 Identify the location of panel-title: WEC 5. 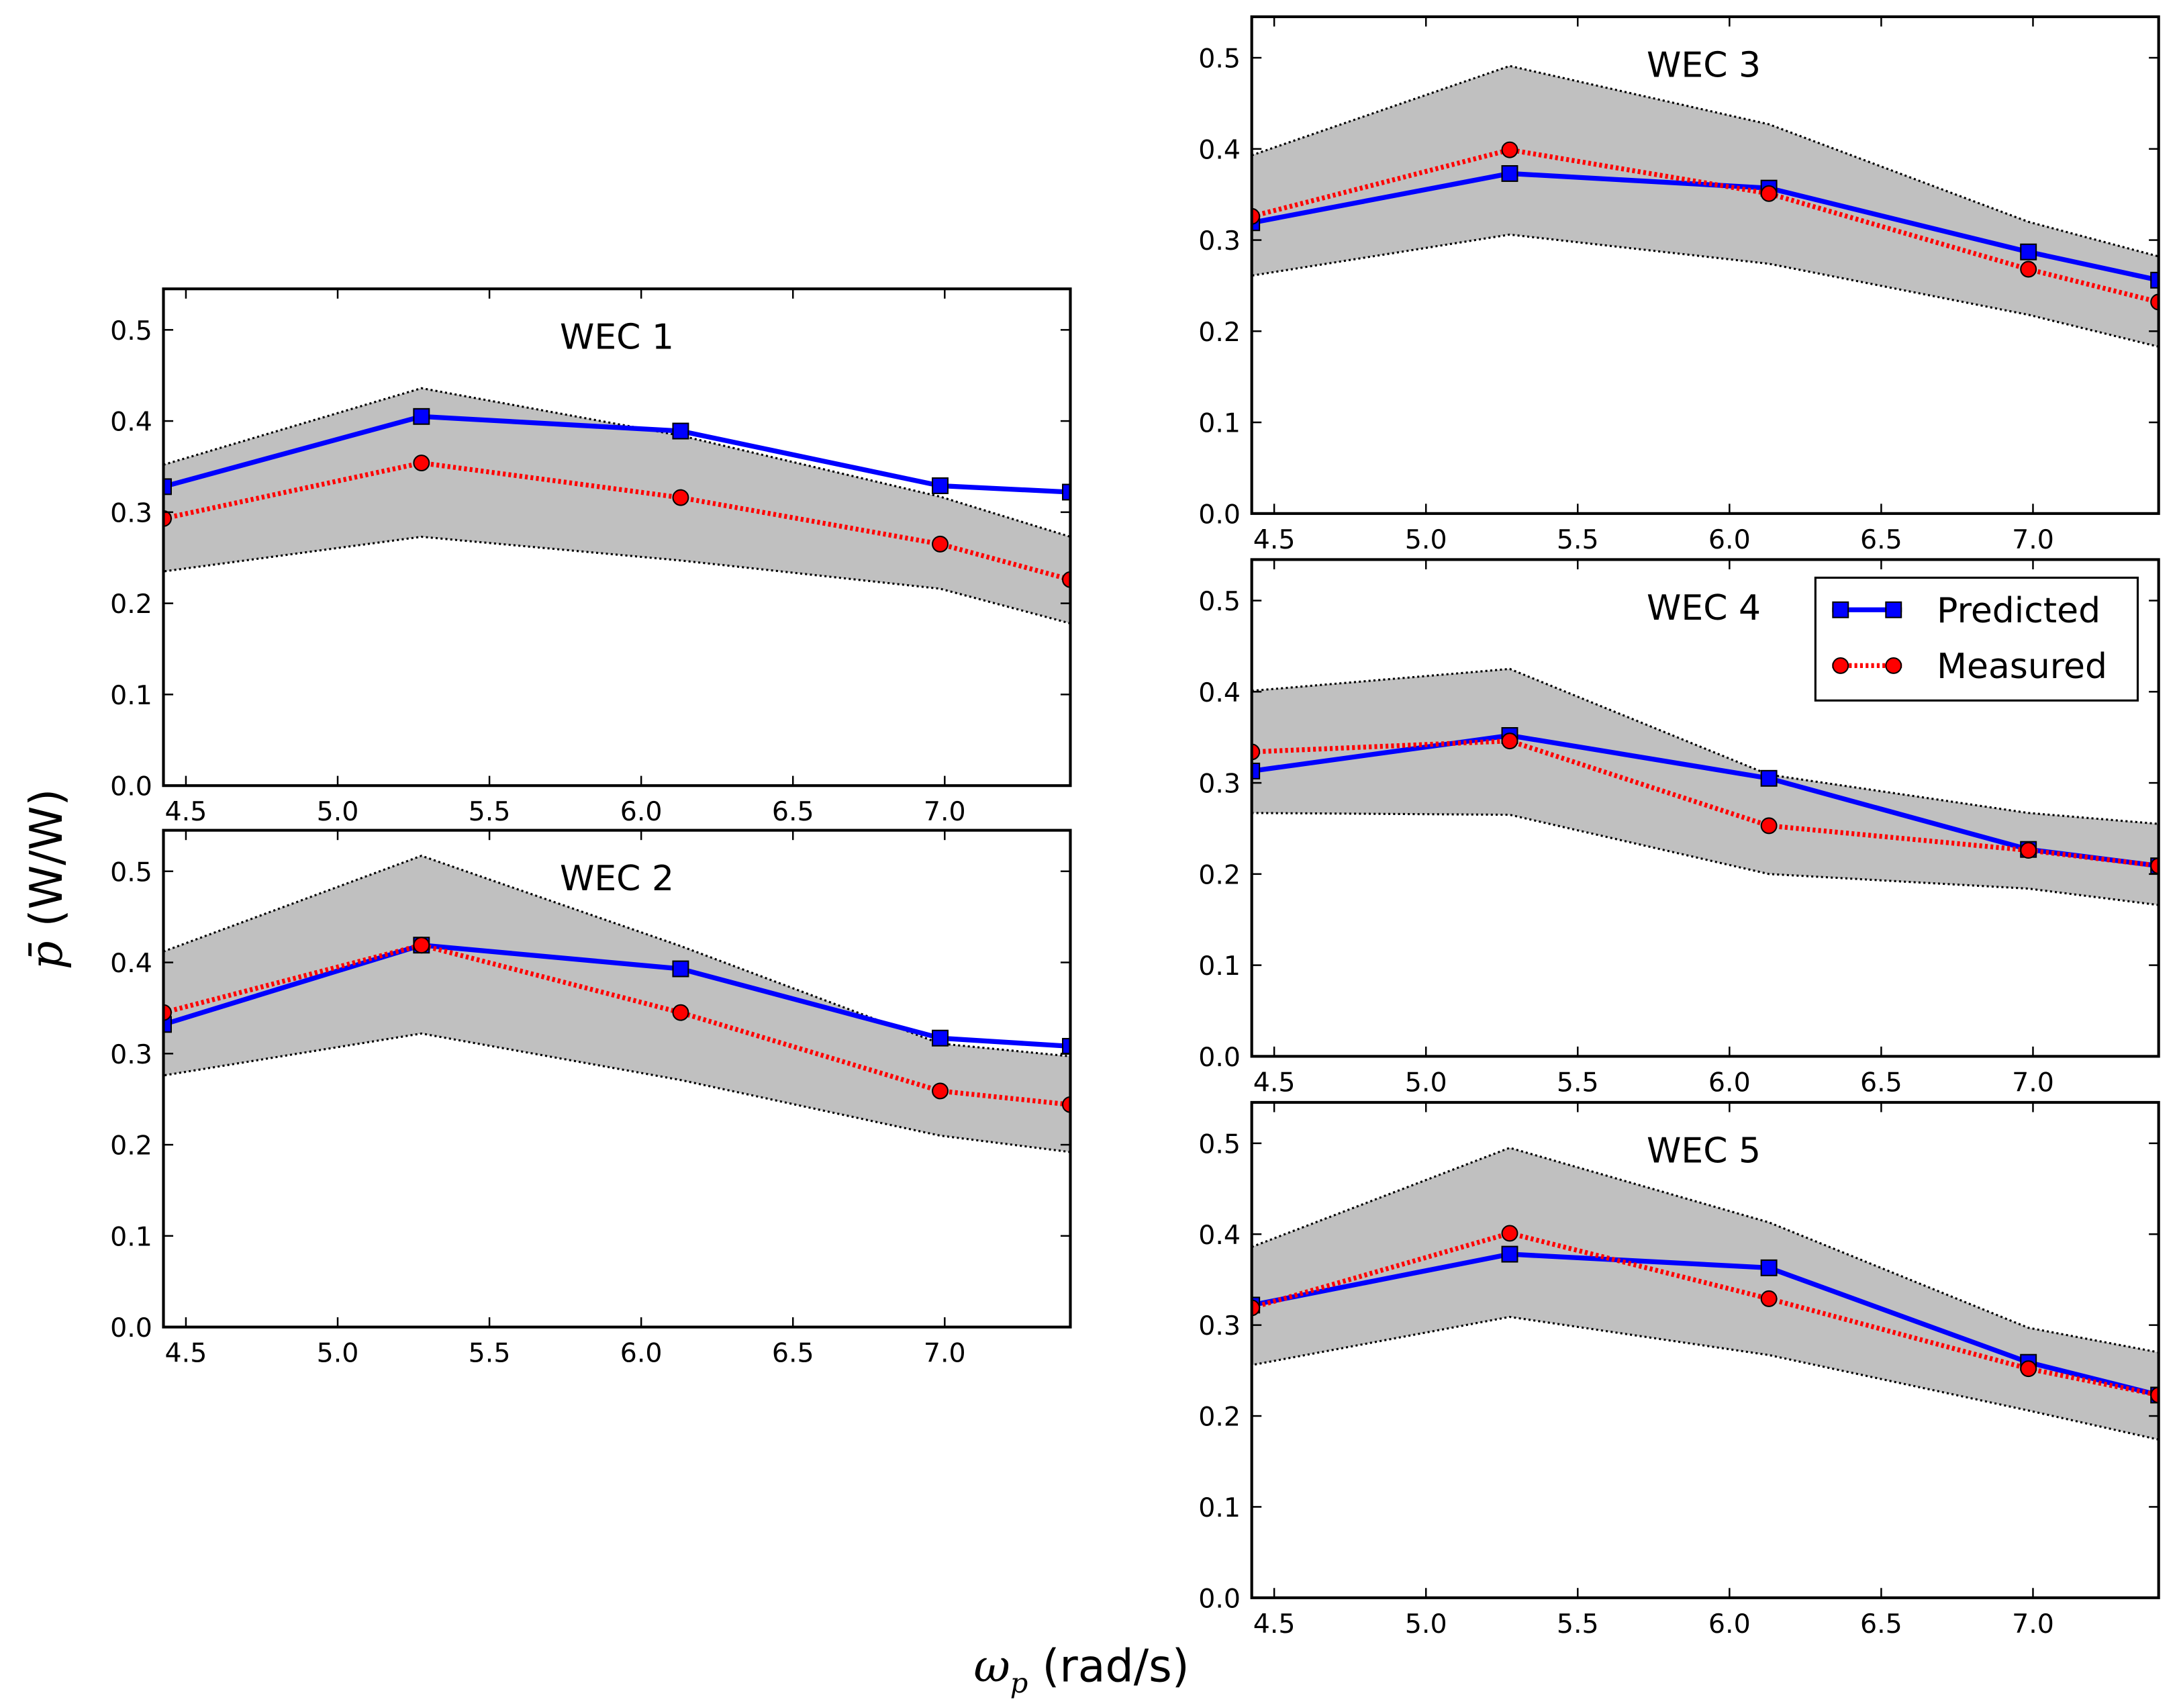
(1704, 1151).